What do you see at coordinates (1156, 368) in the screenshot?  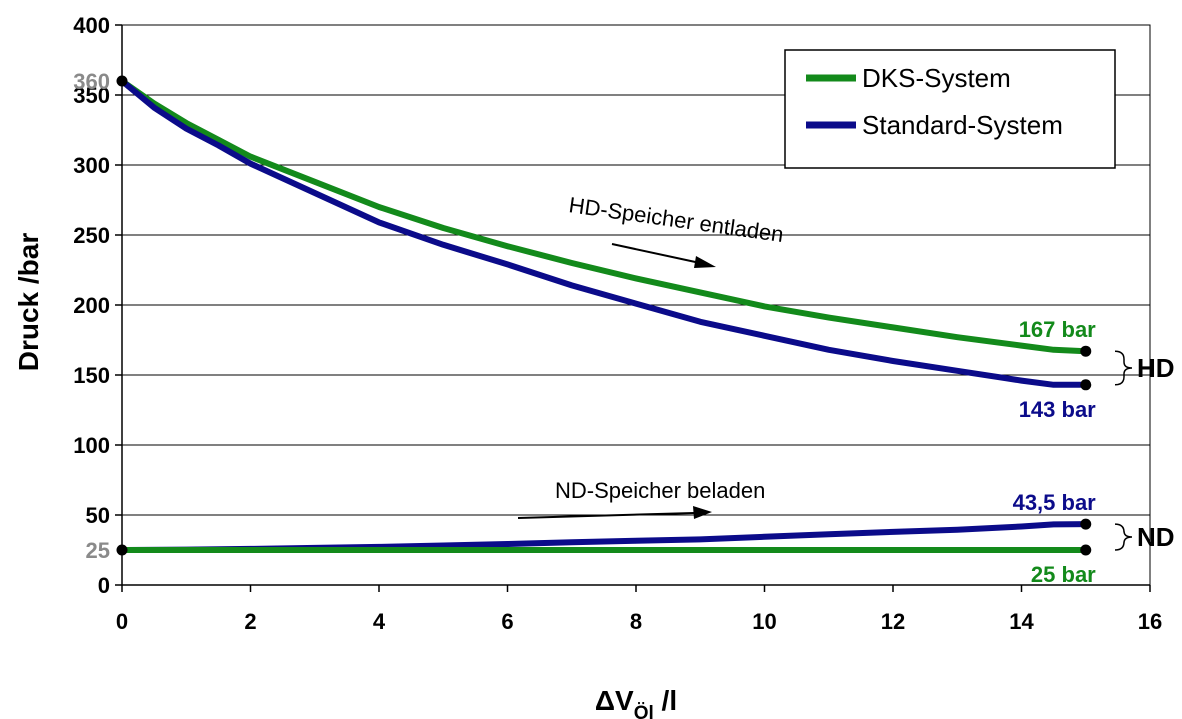 I see `bracket-label-hd: HD` at bounding box center [1156, 368].